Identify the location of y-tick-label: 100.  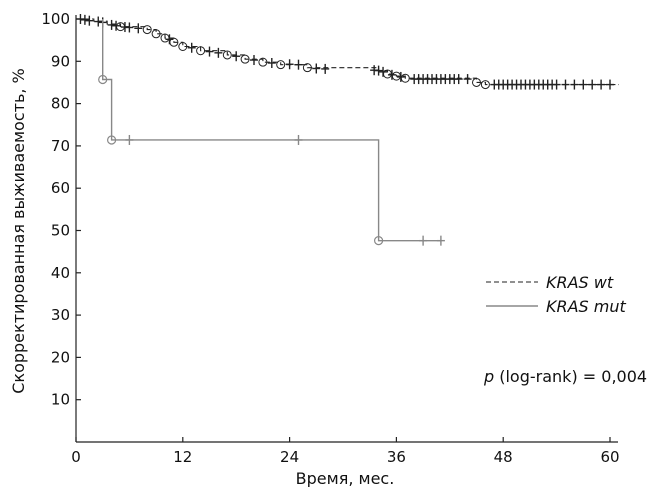
(55, 19).